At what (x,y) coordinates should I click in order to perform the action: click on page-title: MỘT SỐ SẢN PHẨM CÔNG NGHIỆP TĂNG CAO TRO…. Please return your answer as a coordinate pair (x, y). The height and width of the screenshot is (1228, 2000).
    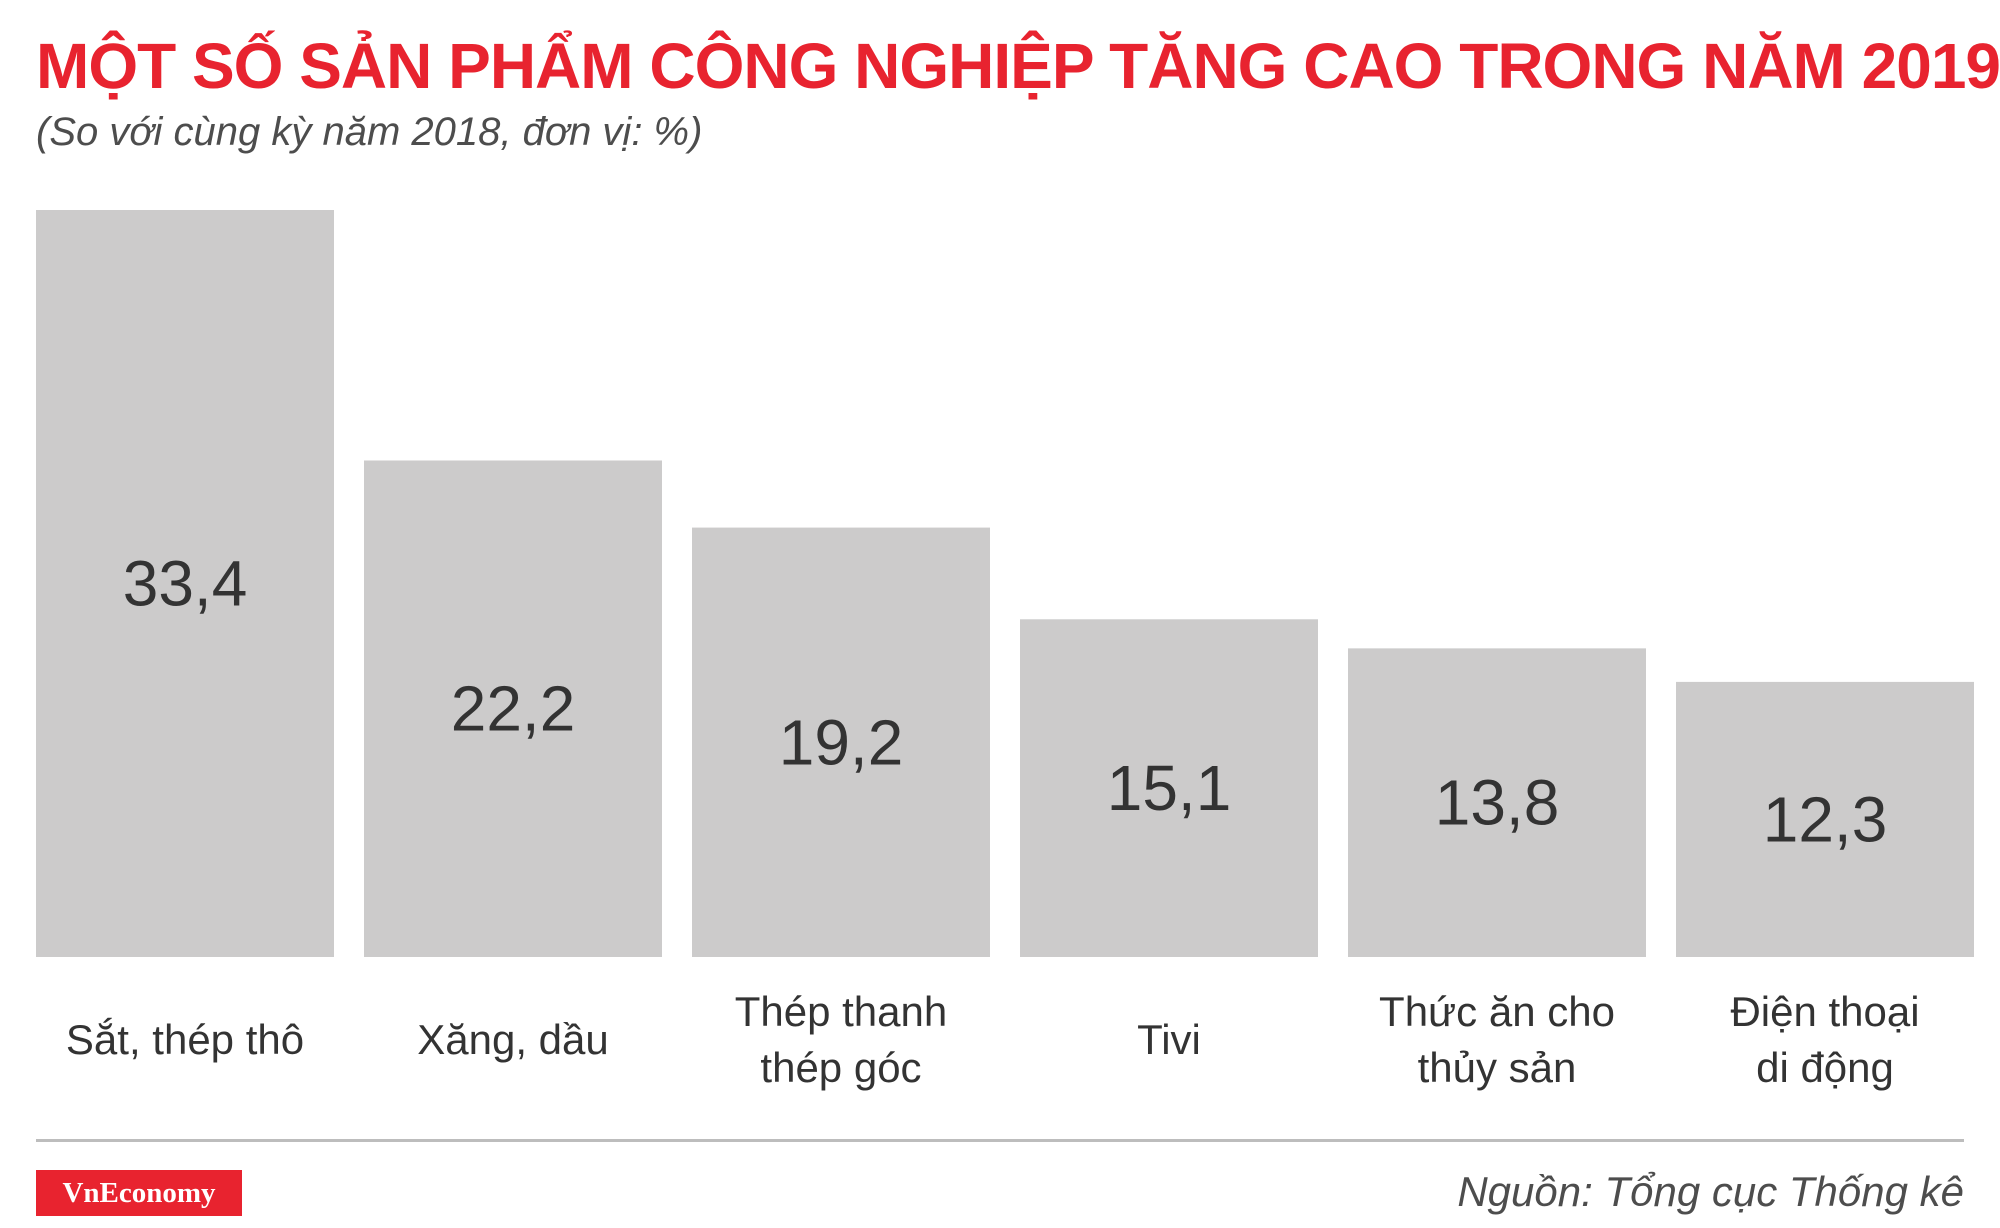
    Looking at the image, I should click on (1018, 66).